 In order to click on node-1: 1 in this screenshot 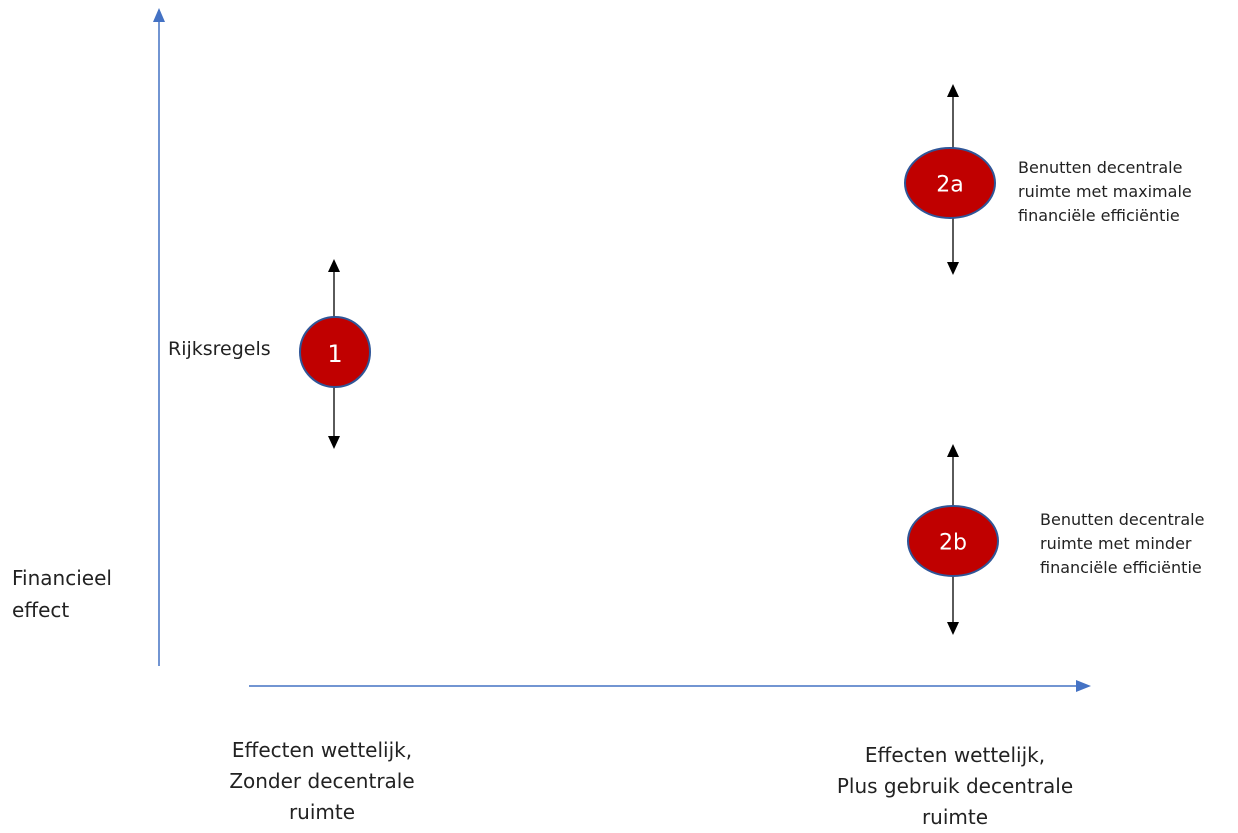, I will do `click(335, 352)`.